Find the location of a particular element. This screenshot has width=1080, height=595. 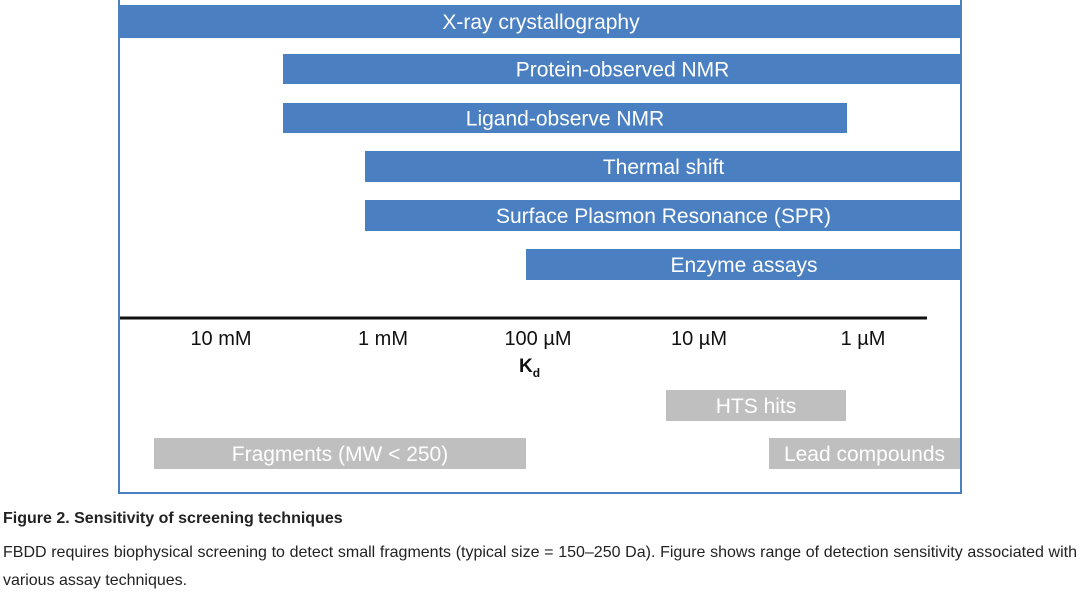

bar-label-ligand-observe-nmr: Ligand-observe NMR is located at coordinates (565, 119).